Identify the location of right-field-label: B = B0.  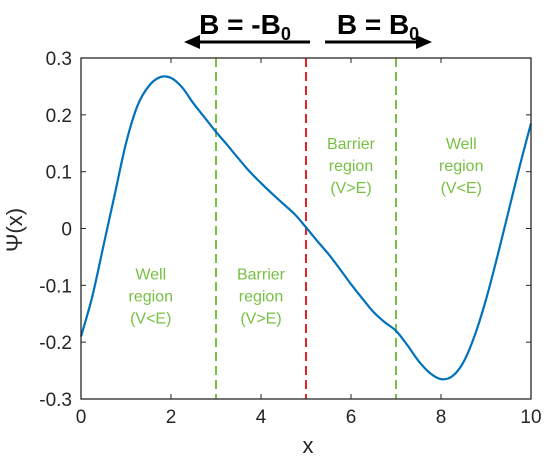
(378, 26).